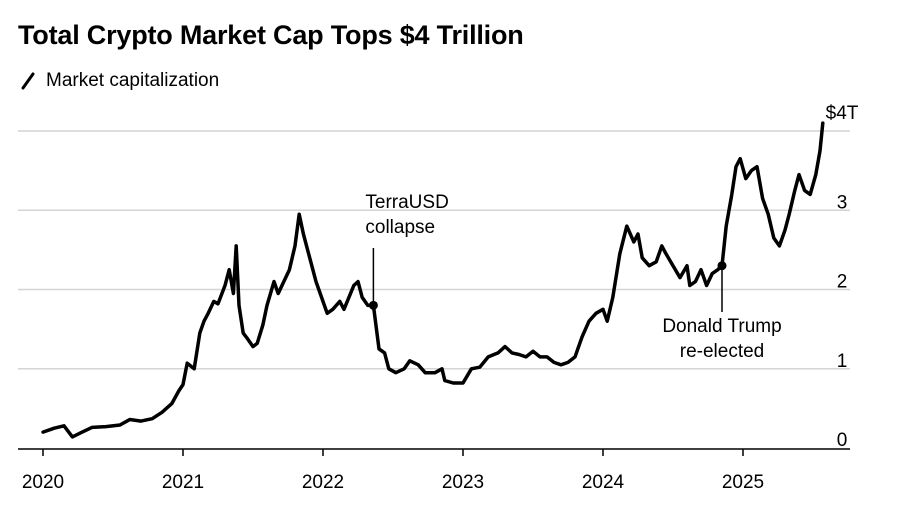  I want to click on x-tick-label: 2021, so click(183, 482).